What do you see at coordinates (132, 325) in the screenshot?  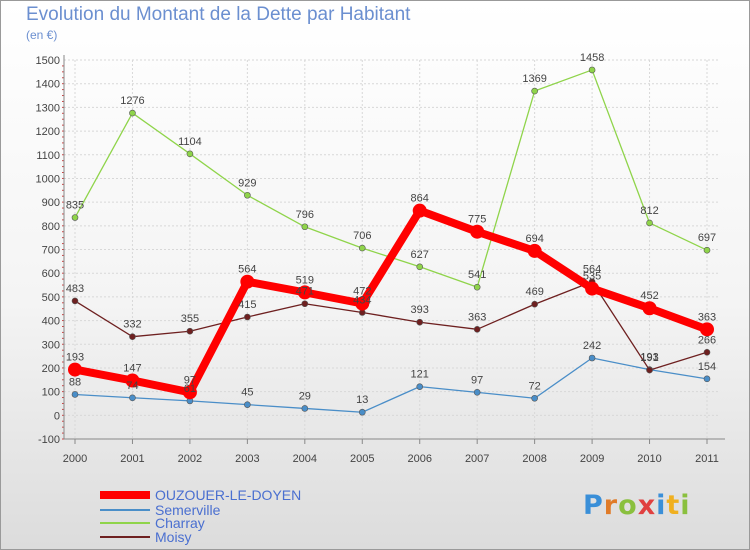 I see `data-label: 332` at bounding box center [132, 325].